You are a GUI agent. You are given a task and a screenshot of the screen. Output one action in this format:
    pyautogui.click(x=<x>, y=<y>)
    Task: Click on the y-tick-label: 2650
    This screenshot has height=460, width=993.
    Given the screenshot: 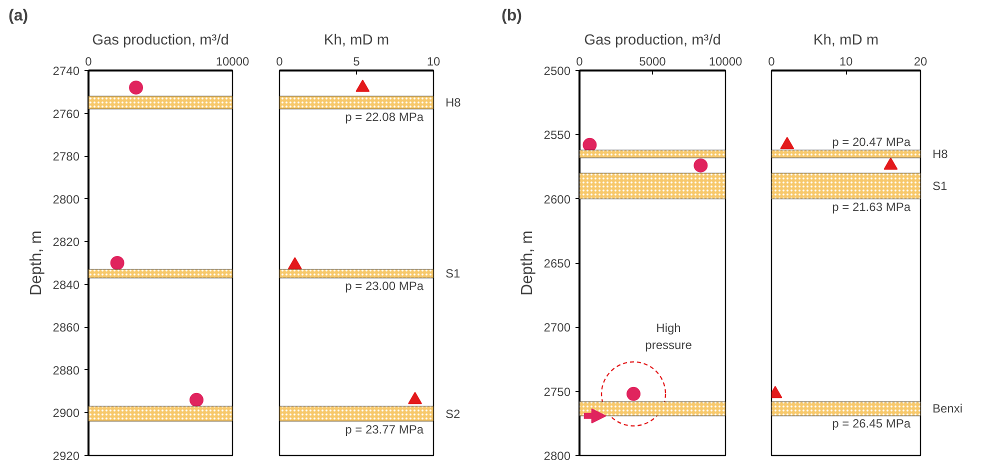 What is the action you would take?
    pyautogui.click(x=557, y=263)
    